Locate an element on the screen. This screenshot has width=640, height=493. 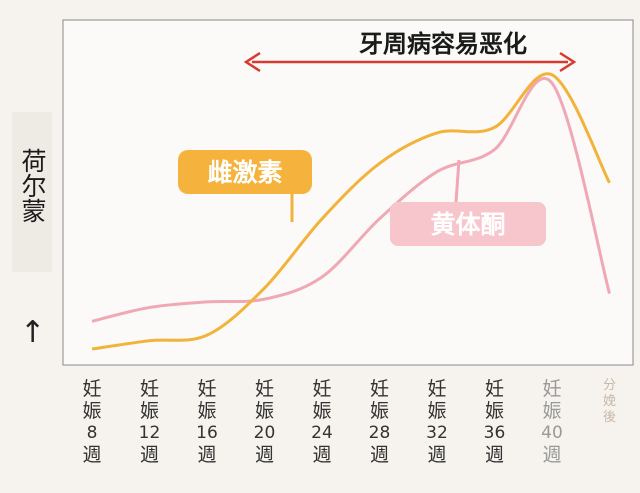
progesterone-label: 黄体酮 is located at coordinates (467, 224).